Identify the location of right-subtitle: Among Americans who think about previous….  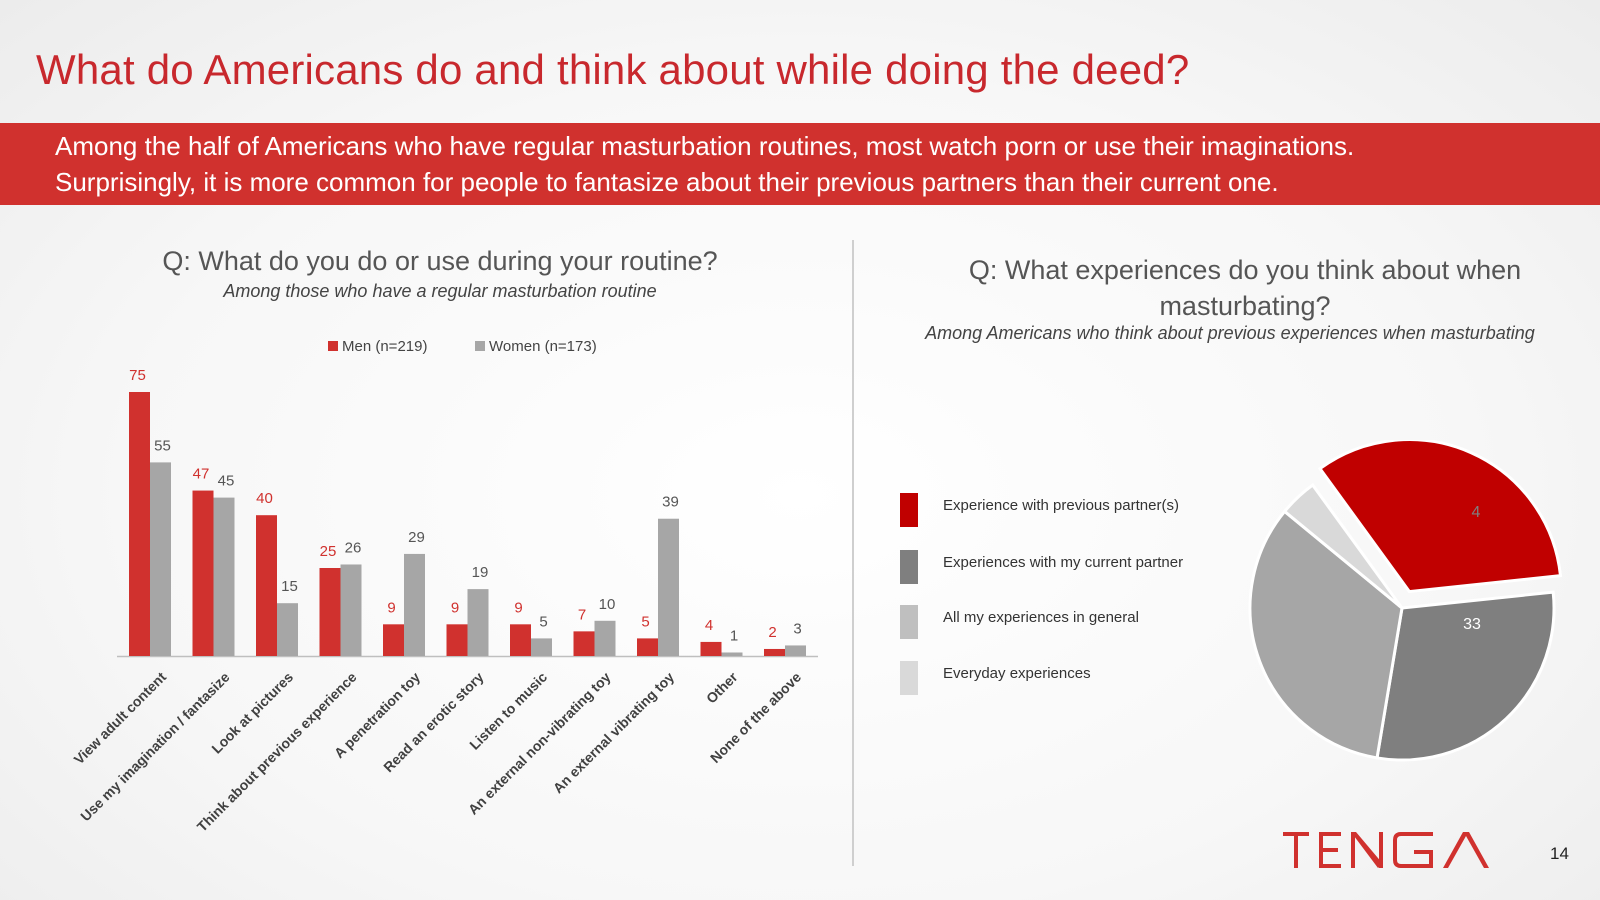
(1230, 333).